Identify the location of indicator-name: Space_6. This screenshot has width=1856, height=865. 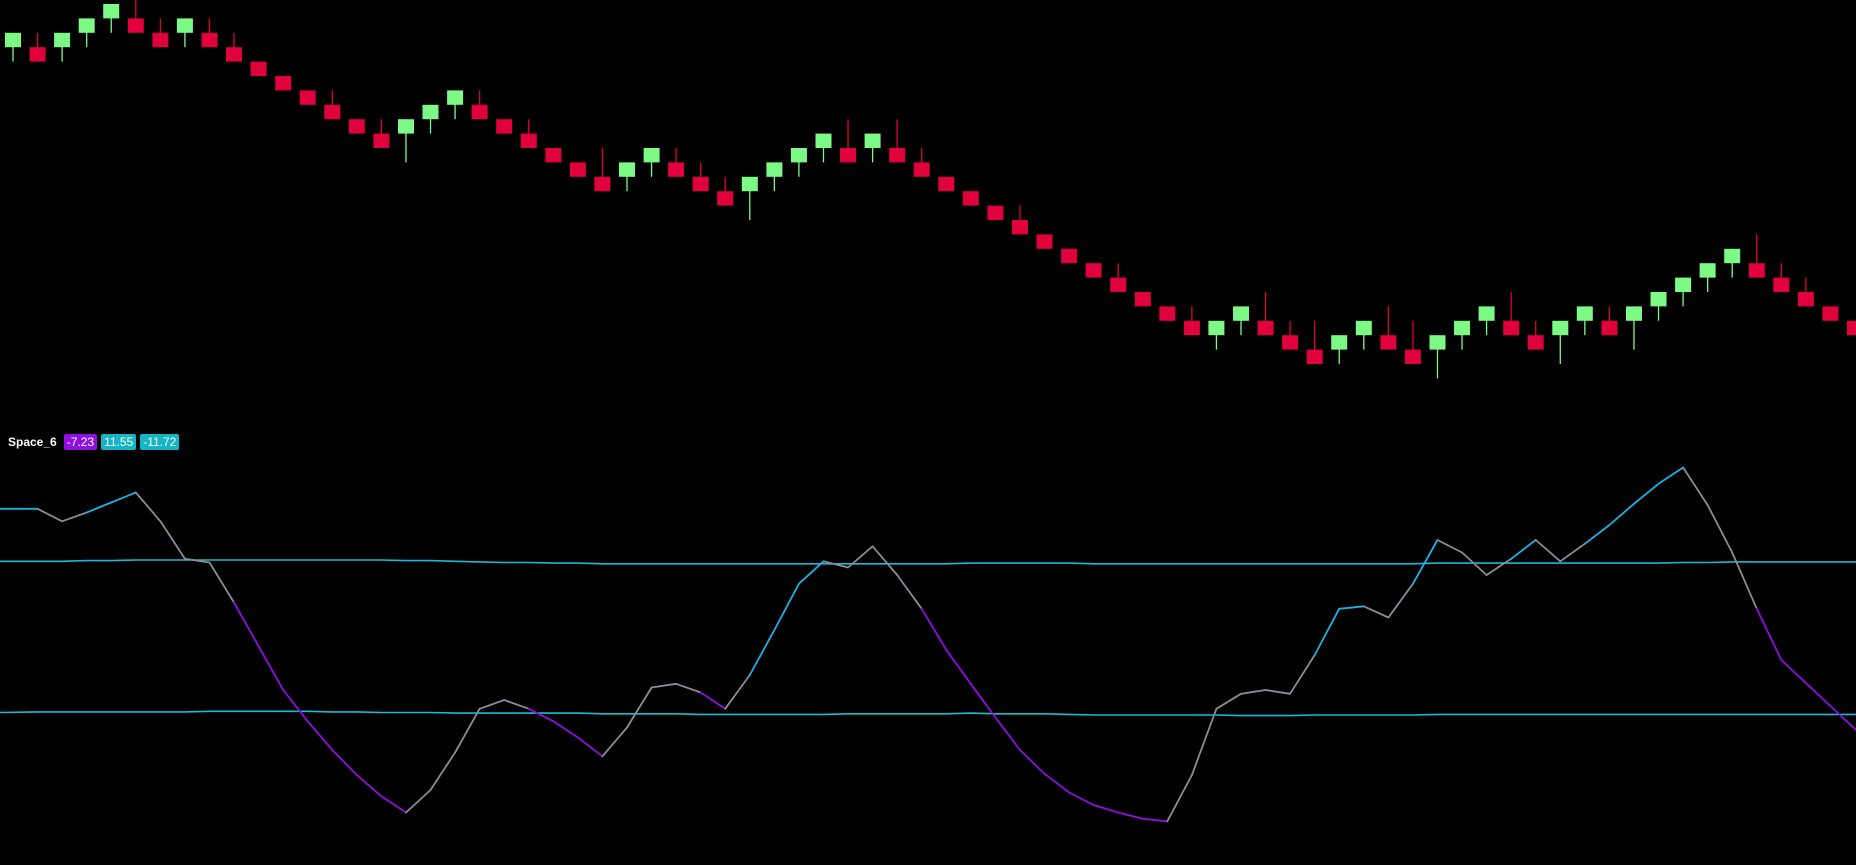
(32, 442).